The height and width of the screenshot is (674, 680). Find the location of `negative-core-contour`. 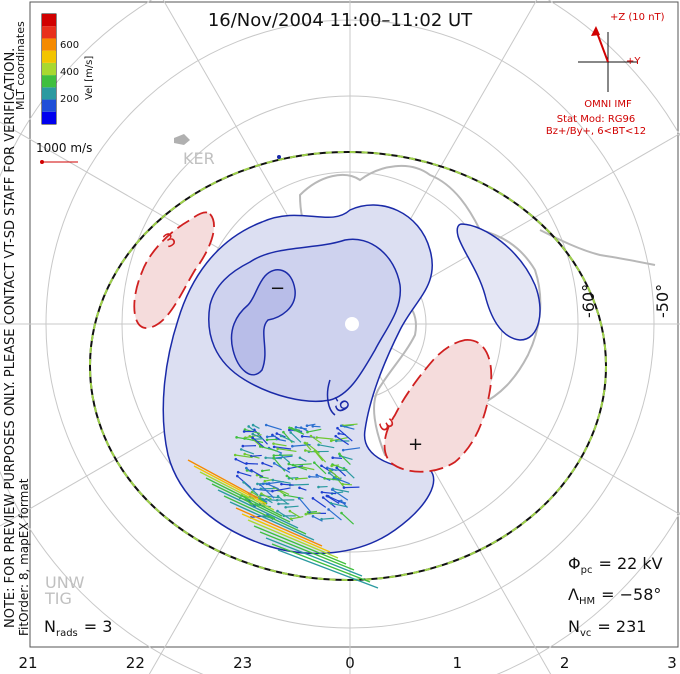

negative-core-contour is located at coordinates (263, 322).